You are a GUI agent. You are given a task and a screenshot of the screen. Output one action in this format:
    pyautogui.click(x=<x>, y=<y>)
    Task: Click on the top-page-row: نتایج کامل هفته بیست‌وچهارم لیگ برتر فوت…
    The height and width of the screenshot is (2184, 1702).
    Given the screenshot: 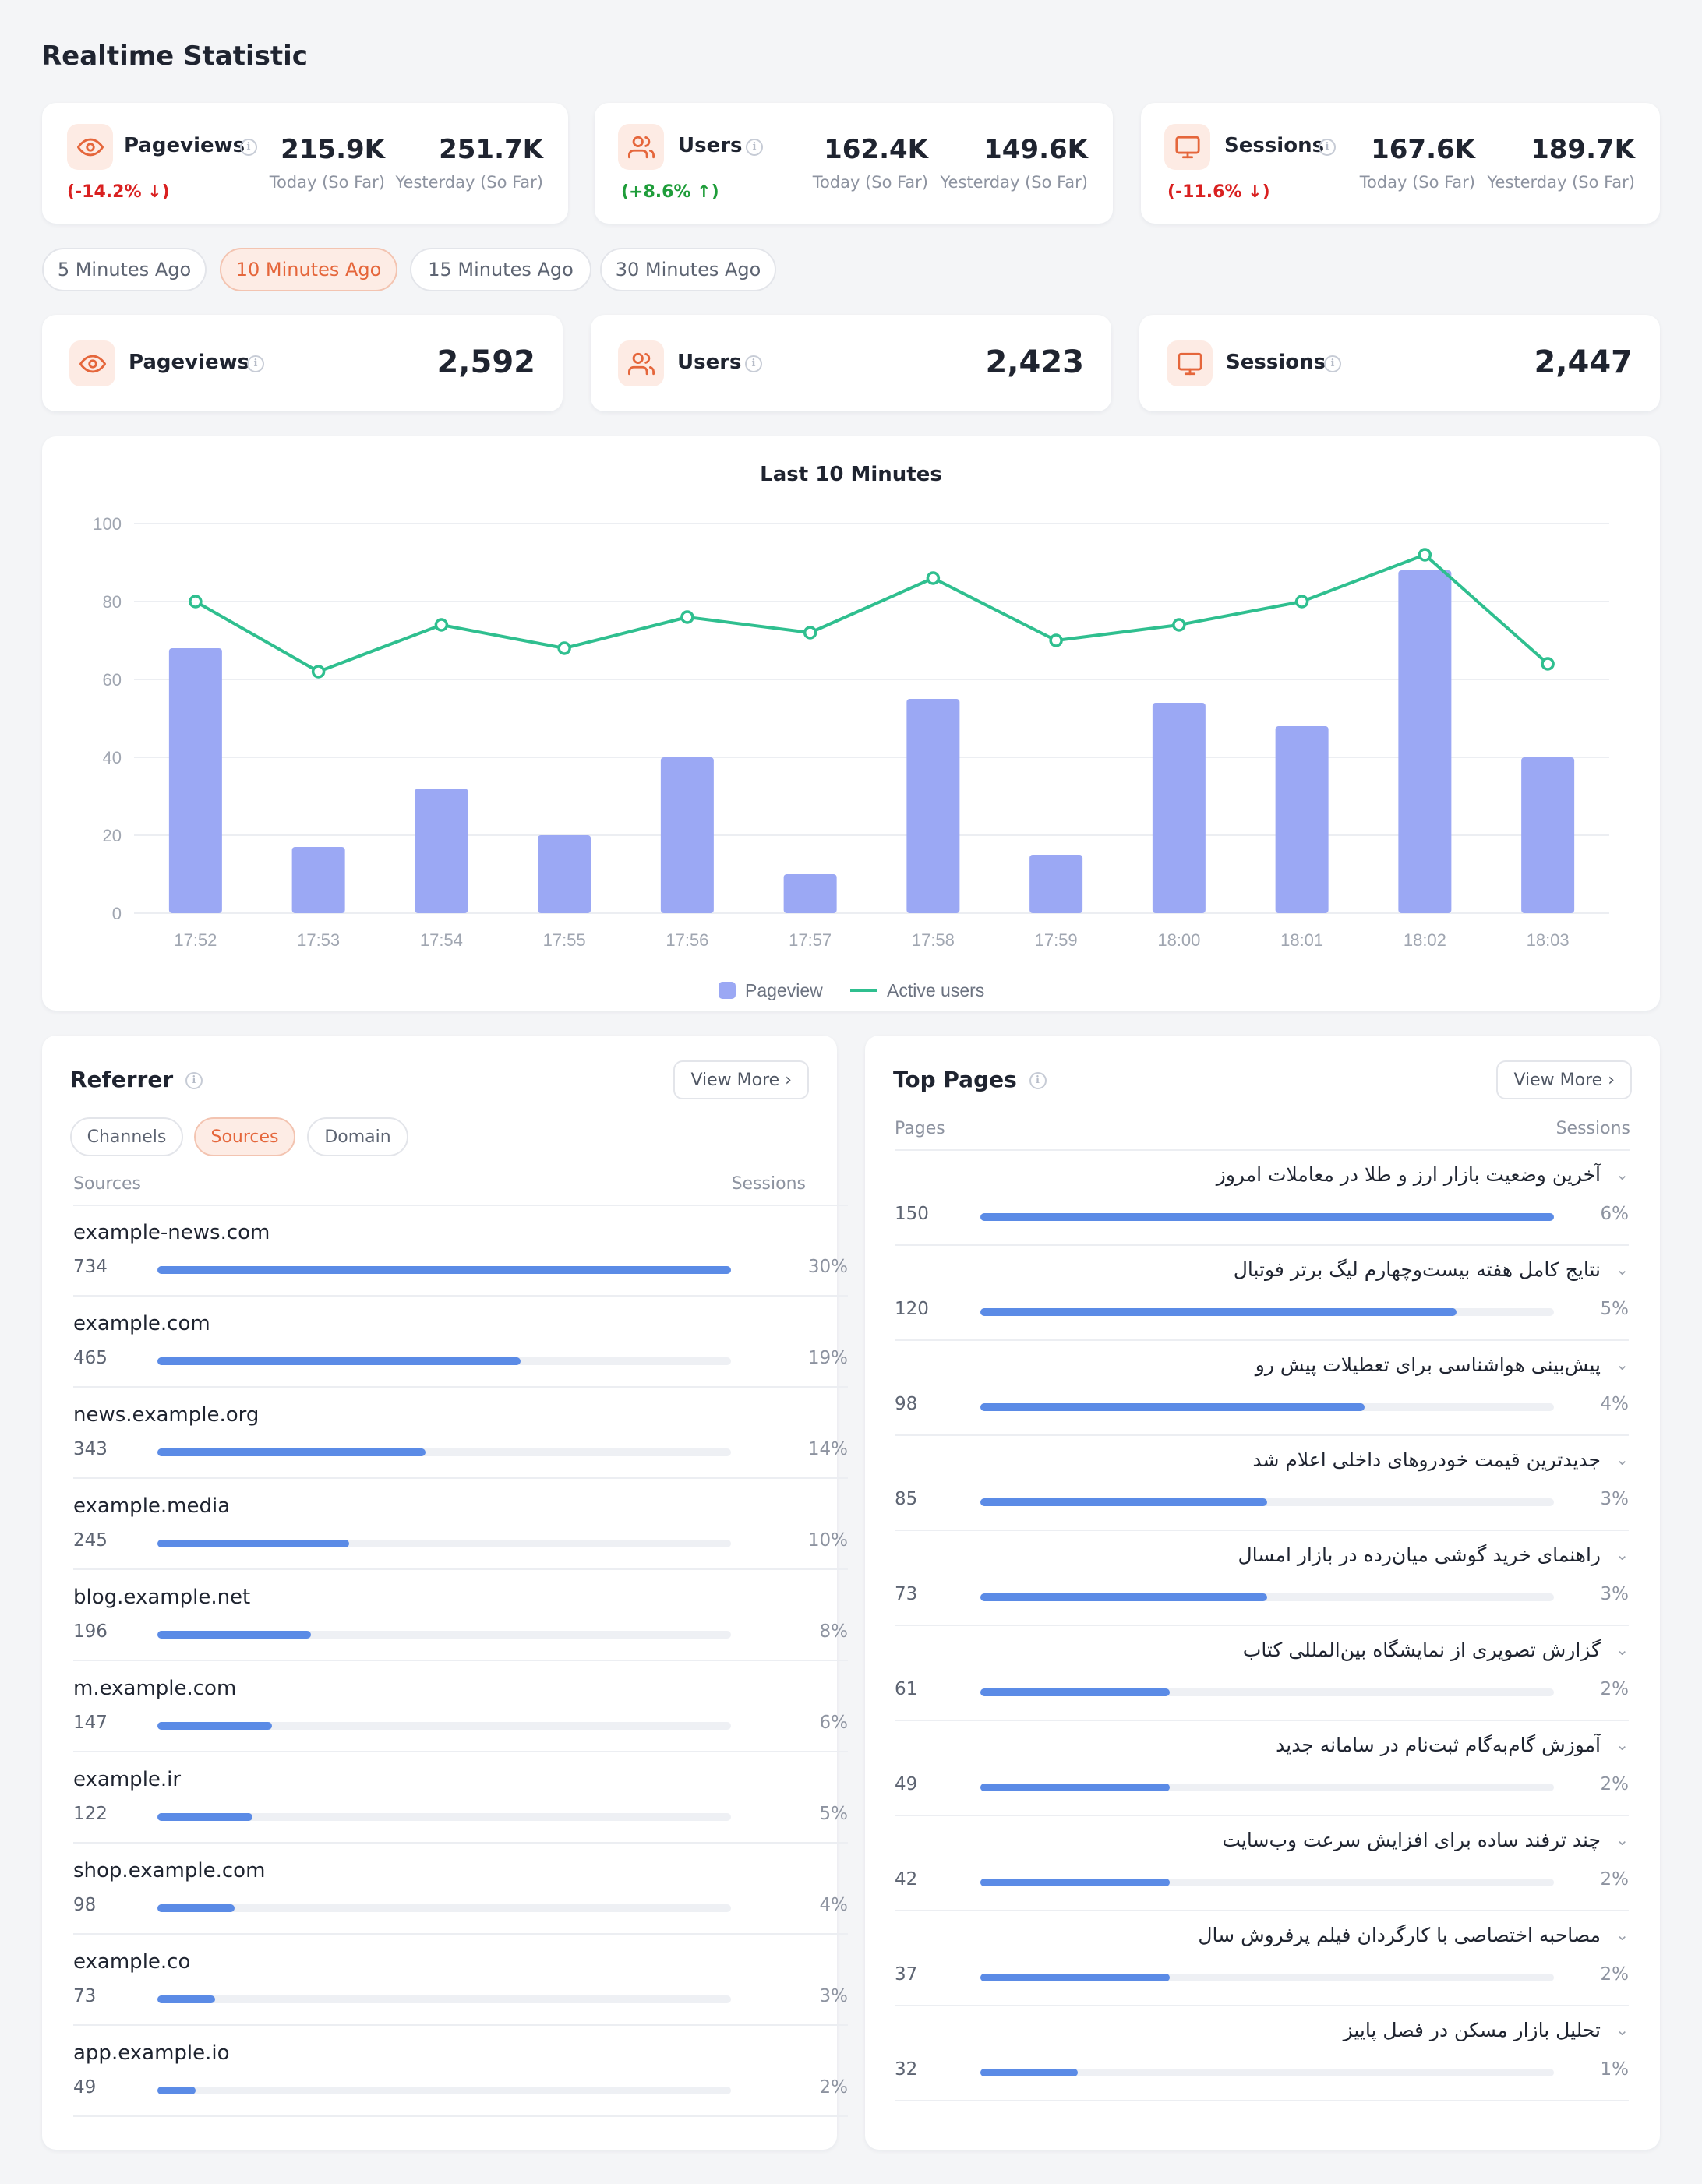 What is the action you would take?
    pyautogui.click(x=1262, y=1294)
    